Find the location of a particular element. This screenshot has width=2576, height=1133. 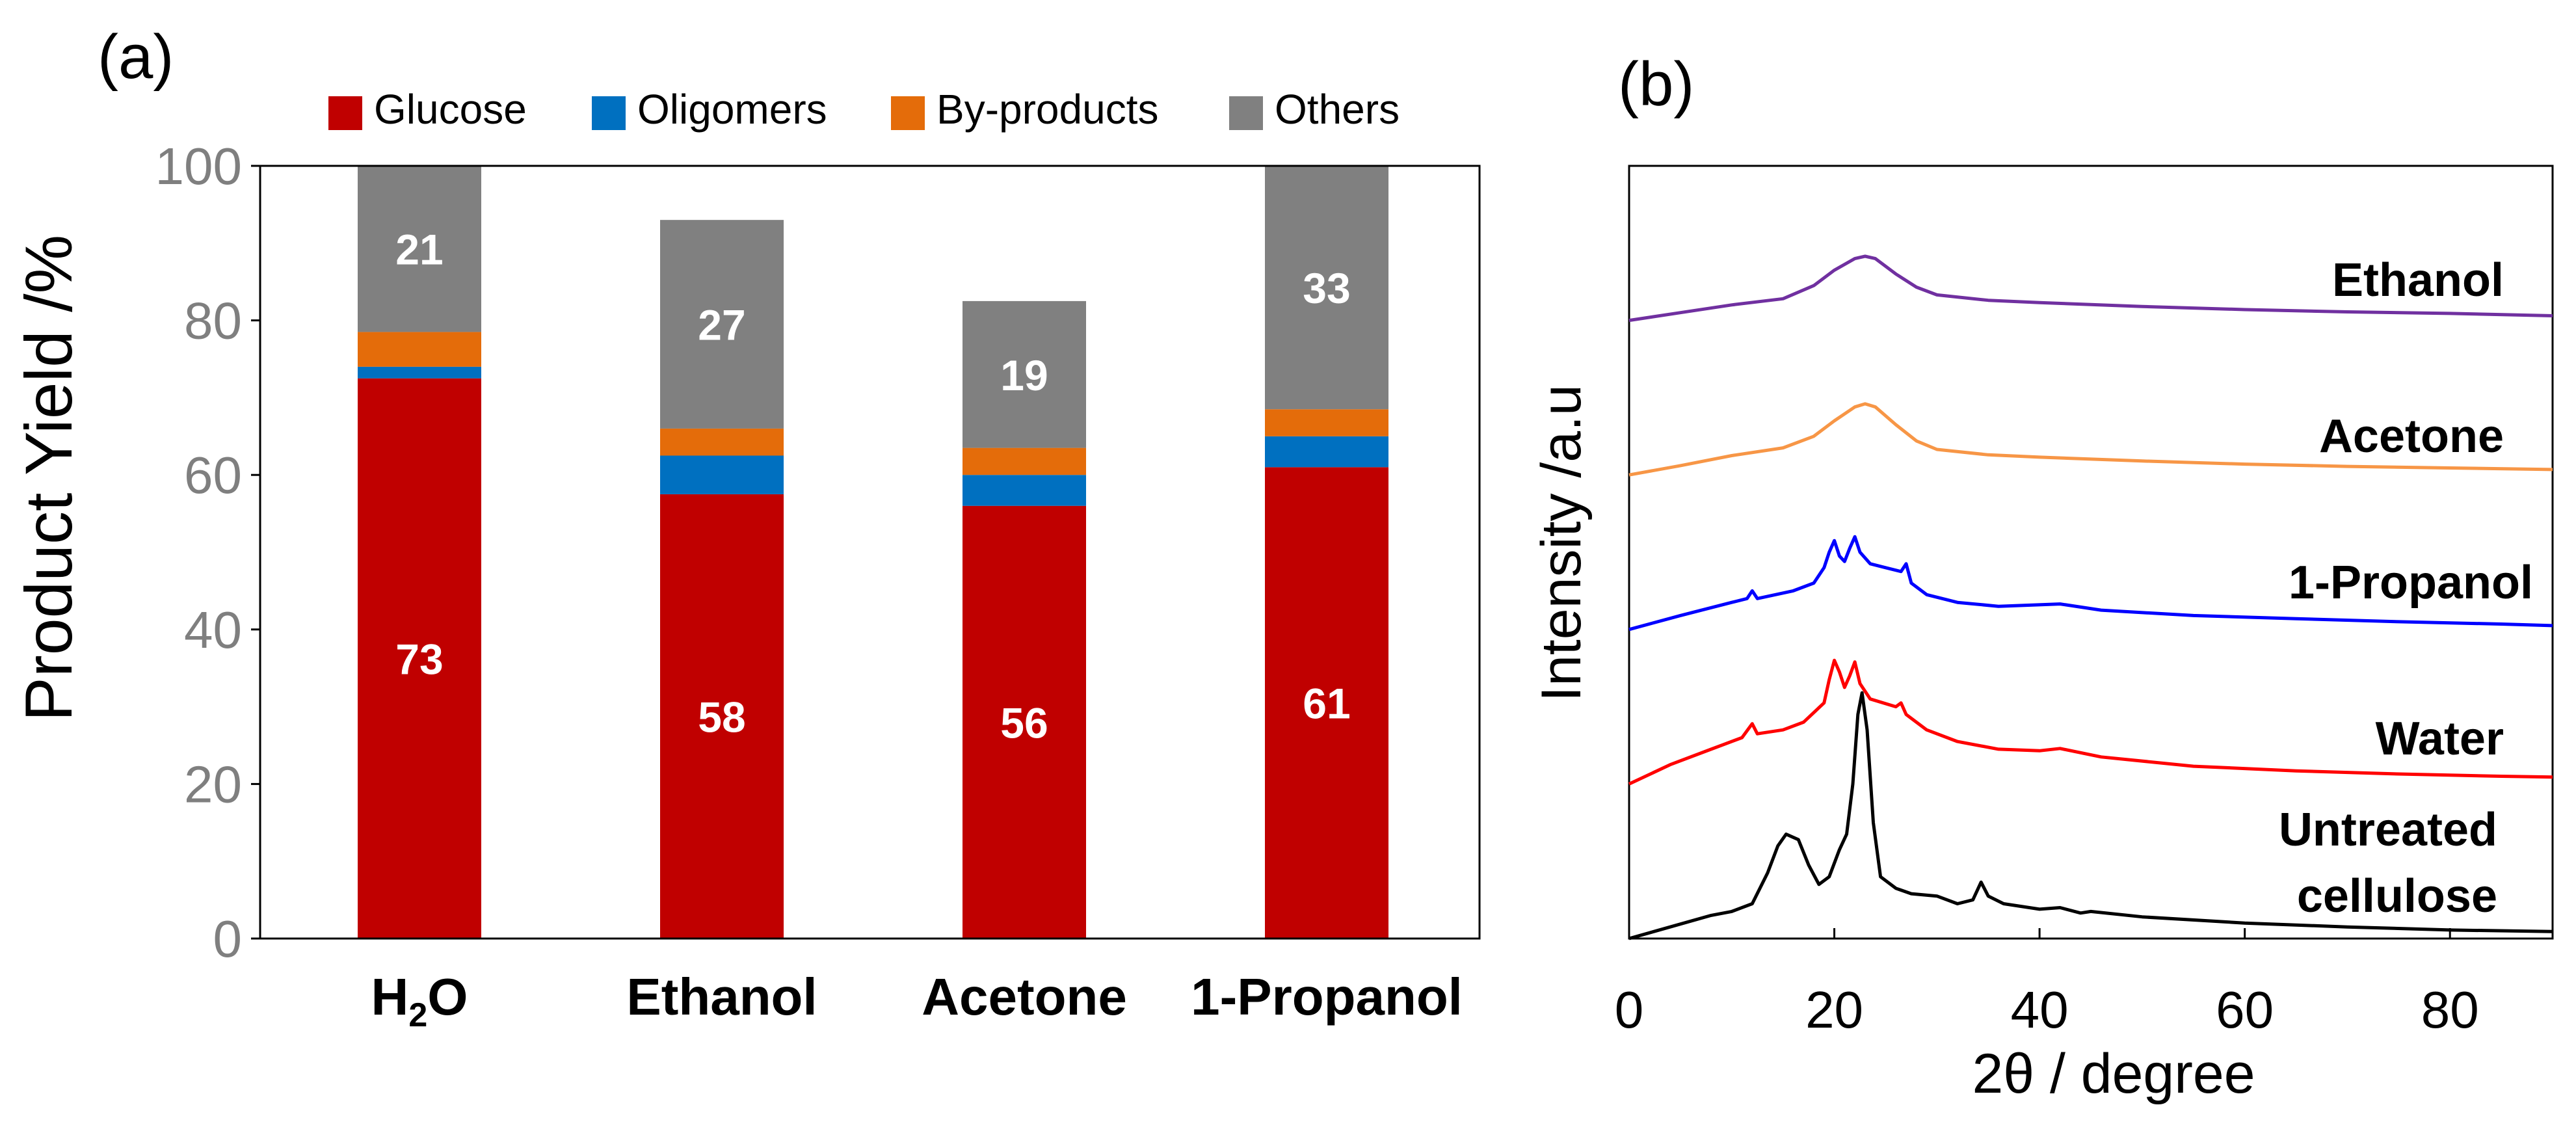

bar-glucose-1-propanol is located at coordinates (1326, 703).